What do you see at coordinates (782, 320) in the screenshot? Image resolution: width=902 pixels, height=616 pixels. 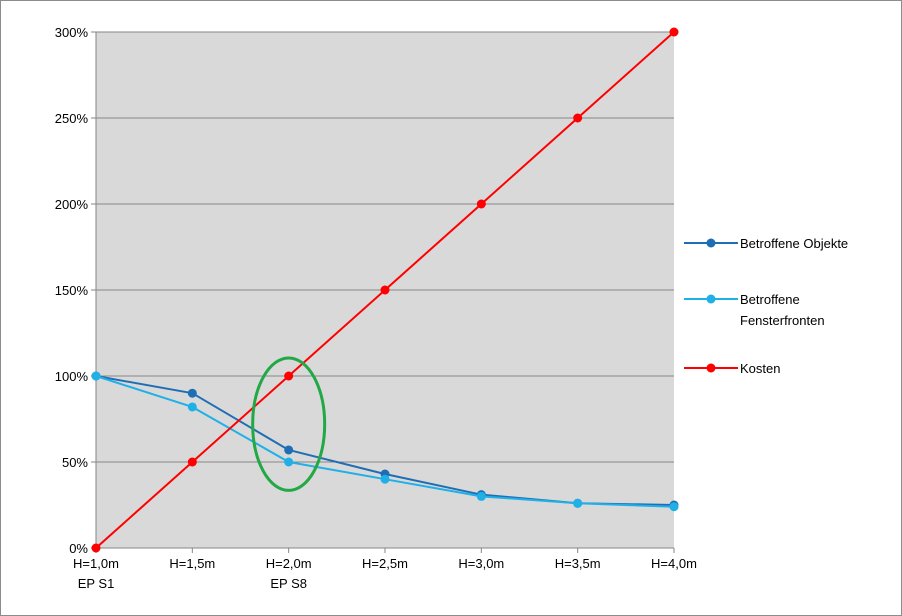 I see `legend-label: Fensterfronten` at bounding box center [782, 320].